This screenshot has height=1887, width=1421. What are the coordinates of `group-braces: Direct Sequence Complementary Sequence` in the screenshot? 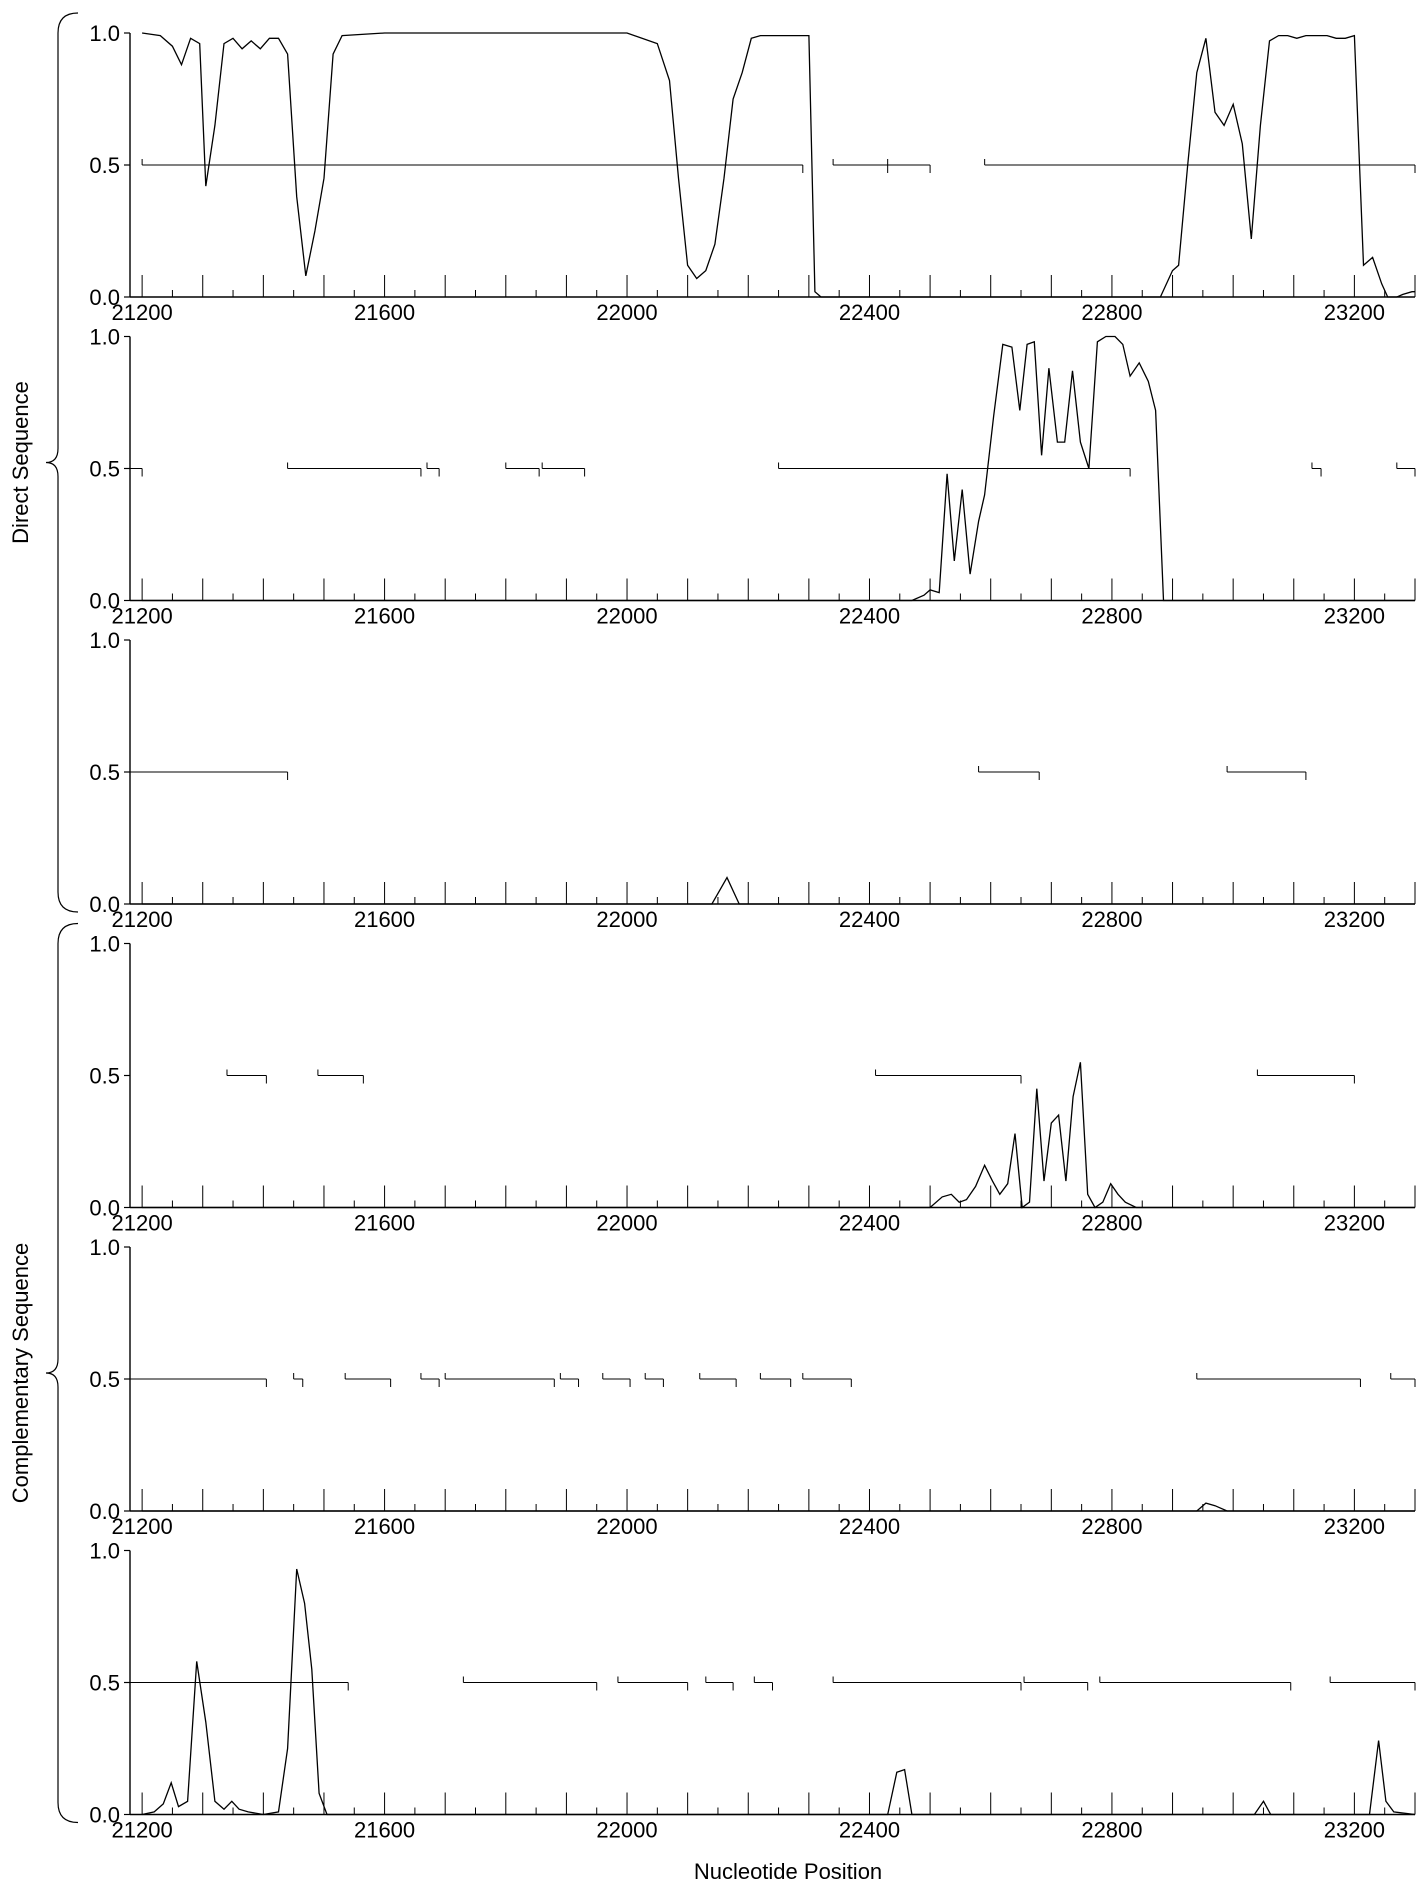 It's located at (43, 918).